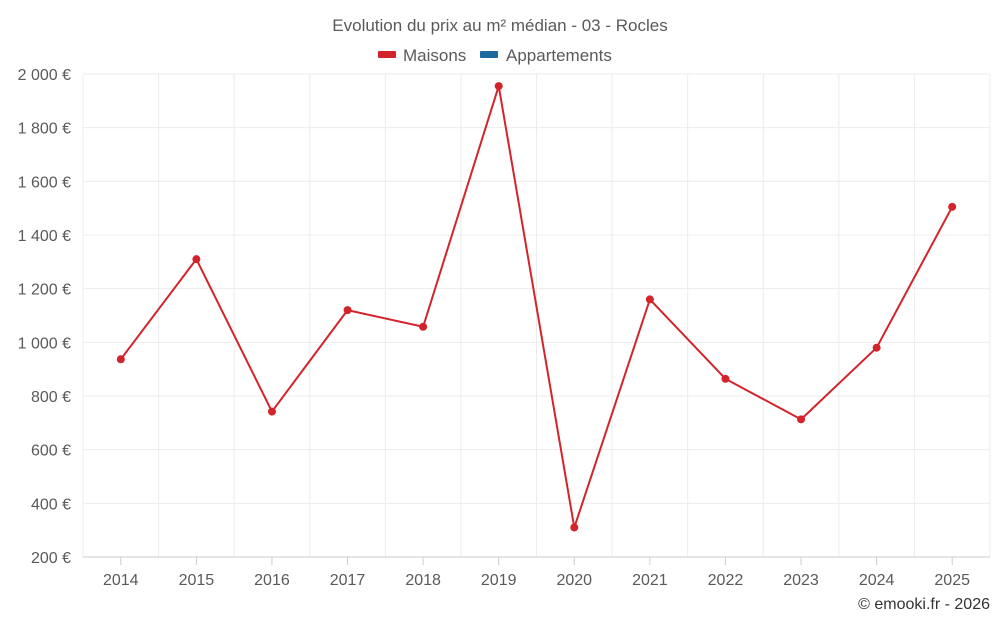  Describe the element at coordinates (44, 290) in the screenshot. I see `y-tick-label: 1 200 €` at that location.